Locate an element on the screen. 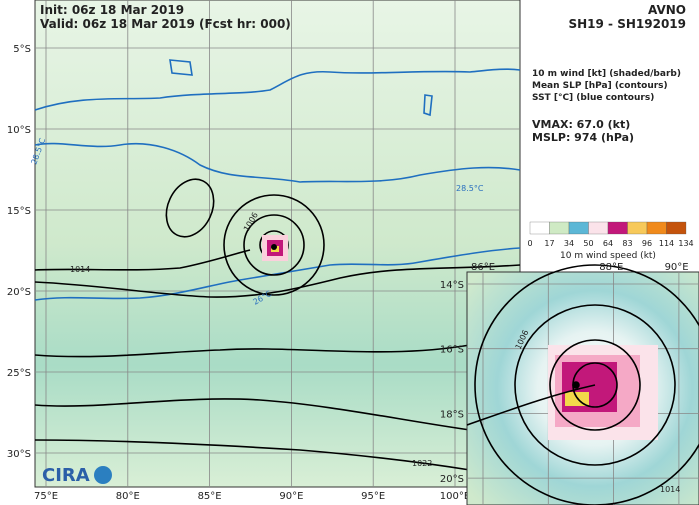  svg-text: CIRA is located at coordinates (66, 475).